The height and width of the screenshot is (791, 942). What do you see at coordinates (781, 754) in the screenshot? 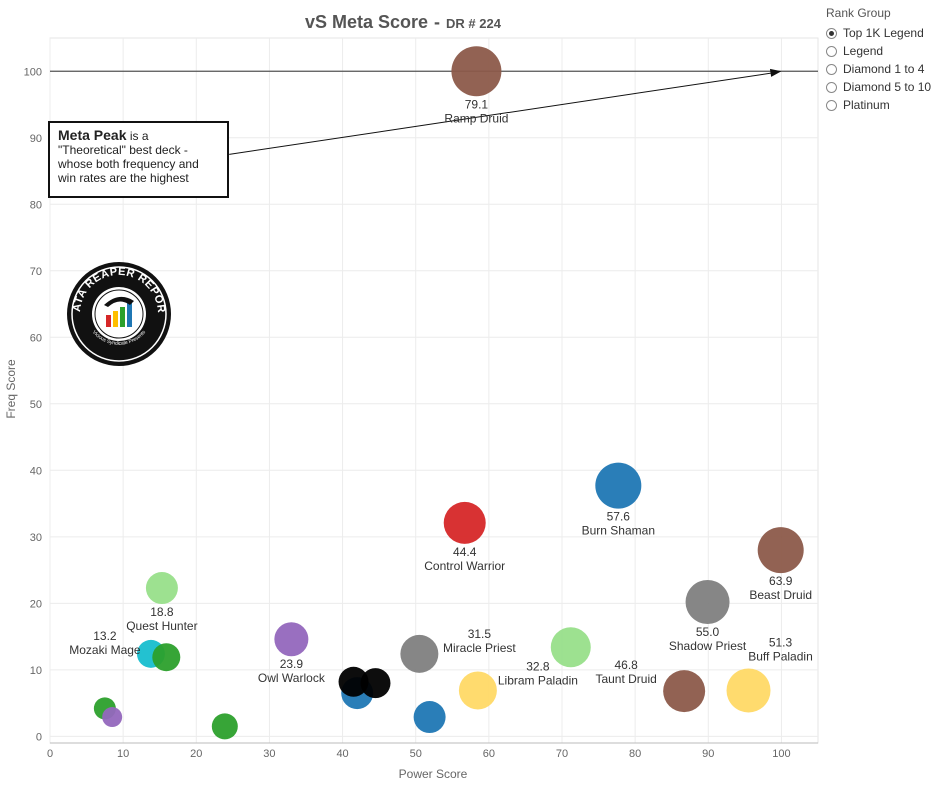
I see `x-tick-label: 100` at bounding box center [781, 754].